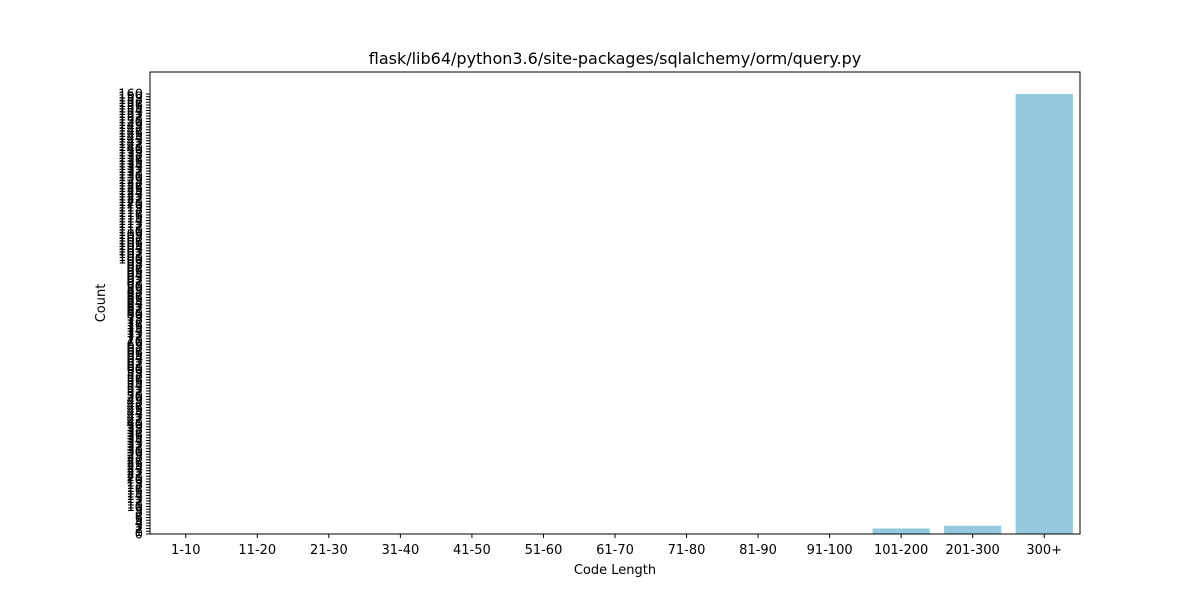  I want to click on y-tick-label: 128, so click(130, 183).